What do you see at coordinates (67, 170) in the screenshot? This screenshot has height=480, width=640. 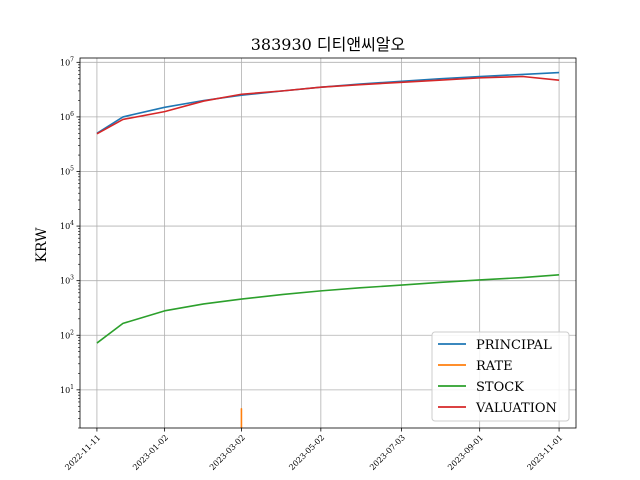 I see `y-tick-label: 10⁵` at bounding box center [67, 170].